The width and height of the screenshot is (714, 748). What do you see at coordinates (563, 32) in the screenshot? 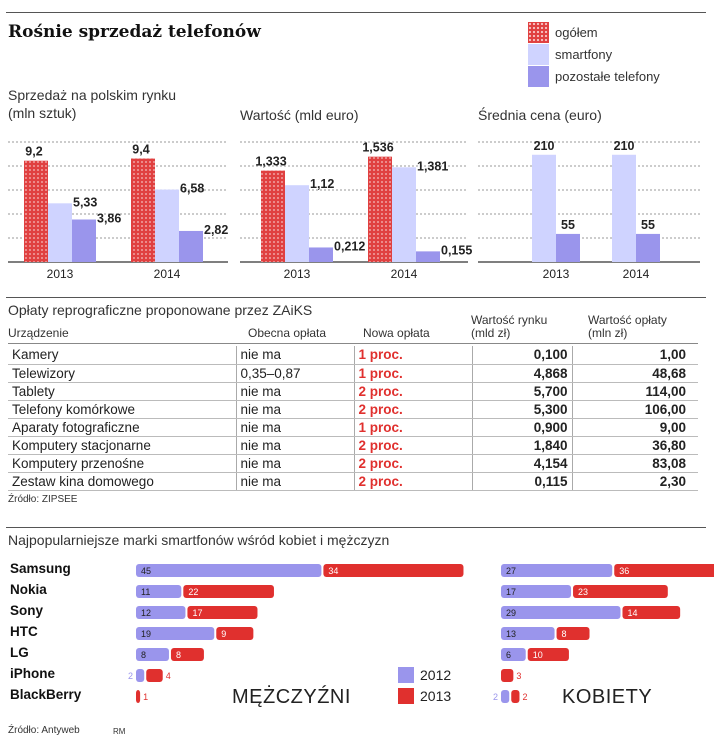
I see `legend-item-total: ogółem` at bounding box center [563, 32].